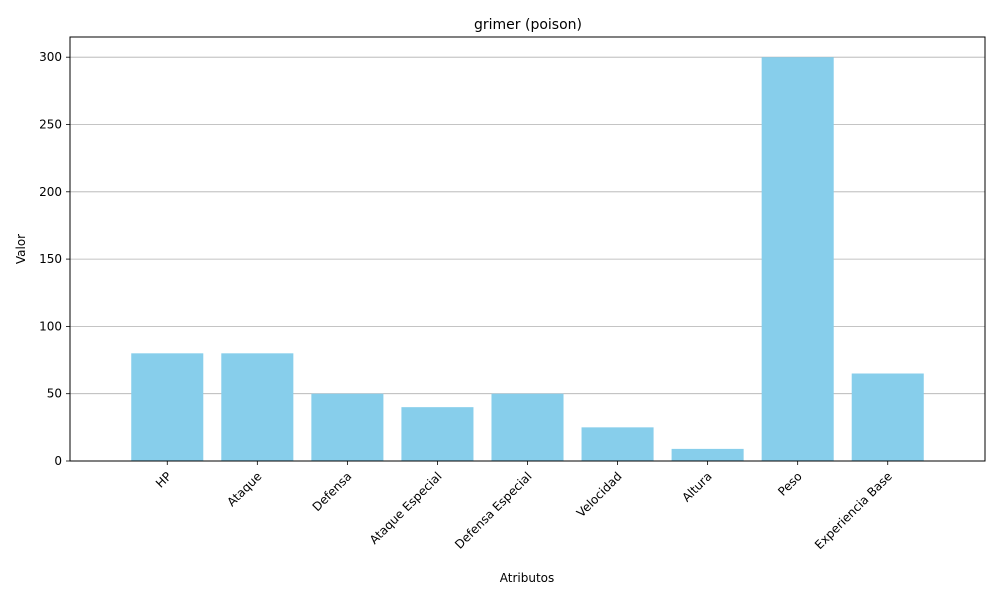  What do you see at coordinates (50, 124) in the screenshot?
I see `y-tick-label: 250` at bounding box center [50, 124].